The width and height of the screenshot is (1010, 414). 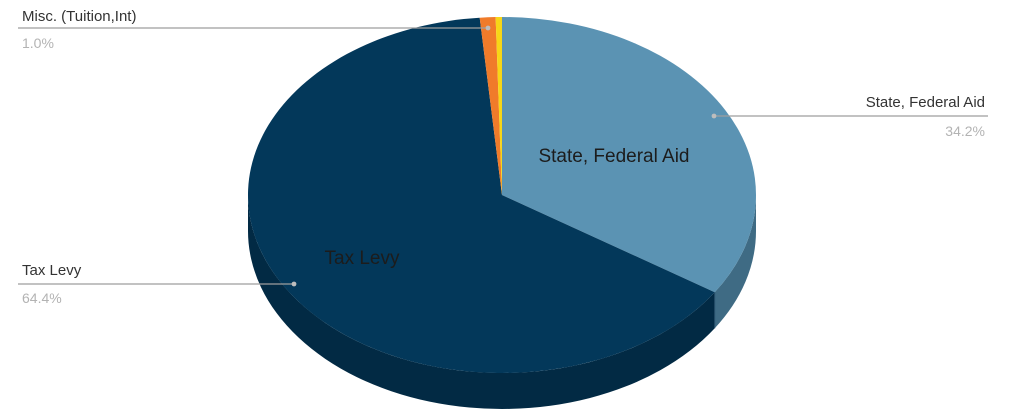 What do you see at coordinates (79, 16) in the screenshot?
I see `callout-name-misc-tuition-int: Misc. (Tuition,Int)` at bounding box center [79, 16].